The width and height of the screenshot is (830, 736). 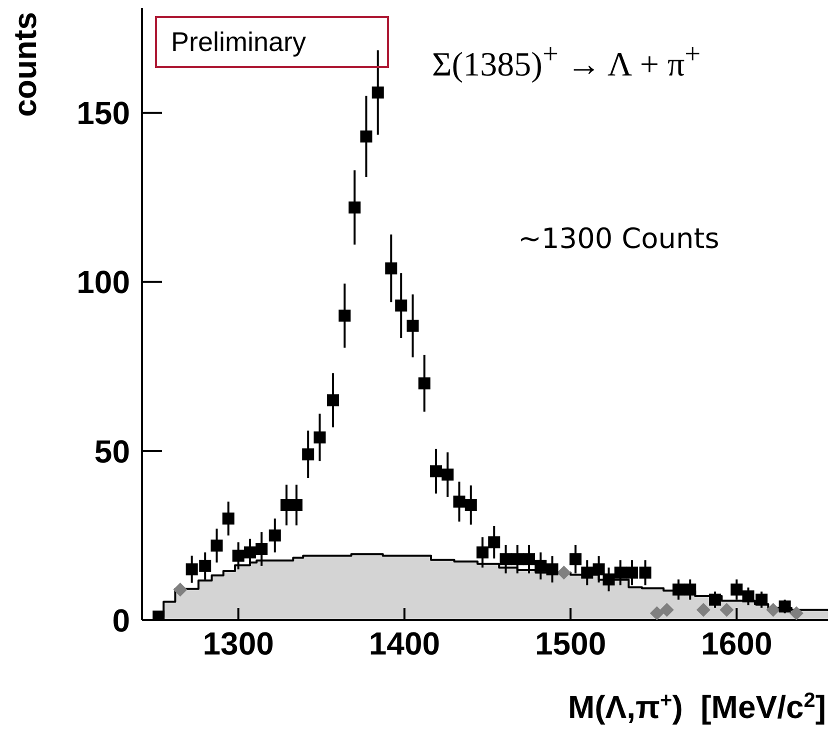 What do you see at coordinates (566, 62) in the screenshot?
I see `annotation: Σ(1385)$^{+}$ → Λ + π$^{+}$` at bounding box center [566, 62].